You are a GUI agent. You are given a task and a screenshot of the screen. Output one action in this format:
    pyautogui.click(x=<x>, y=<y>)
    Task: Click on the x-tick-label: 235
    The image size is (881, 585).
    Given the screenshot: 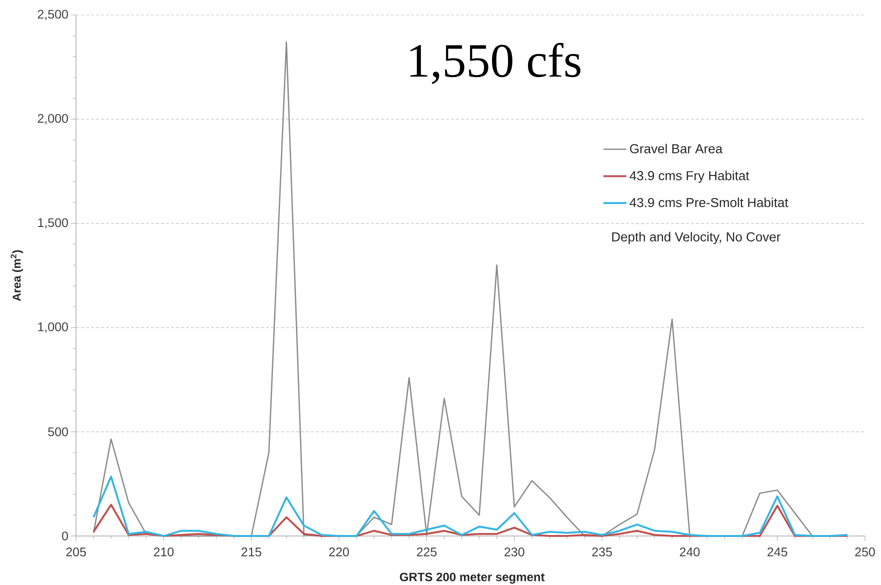 What is the action you would take?
    pyautogui.click(x=602, y=552)
    